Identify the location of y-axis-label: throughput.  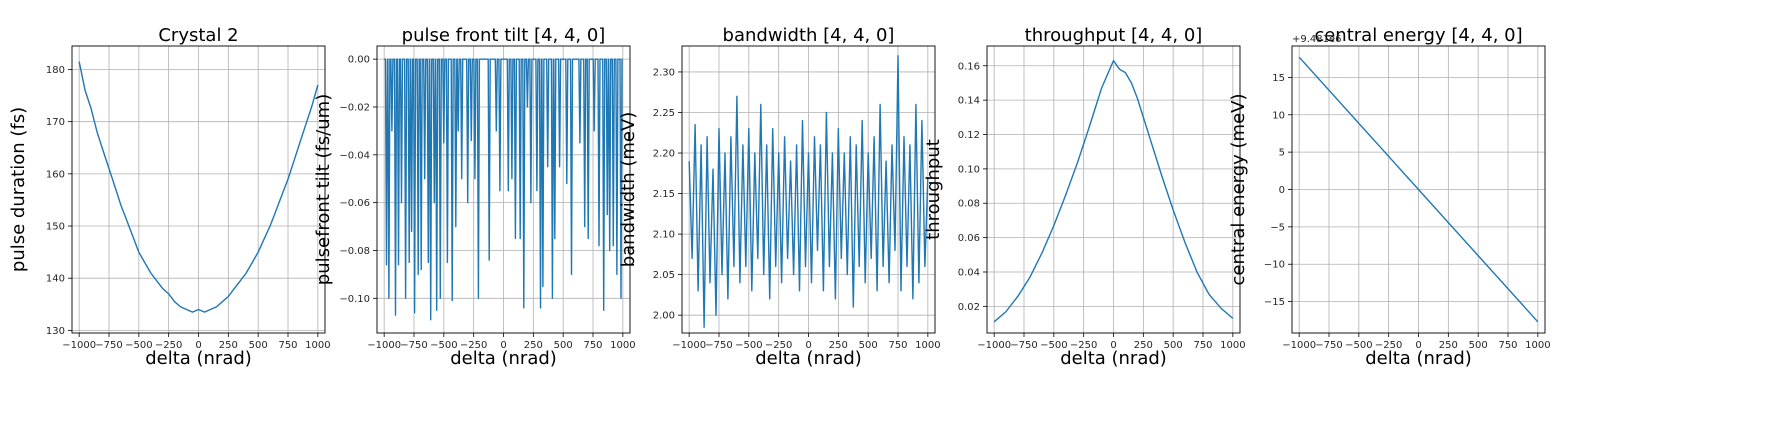
(933, 189).